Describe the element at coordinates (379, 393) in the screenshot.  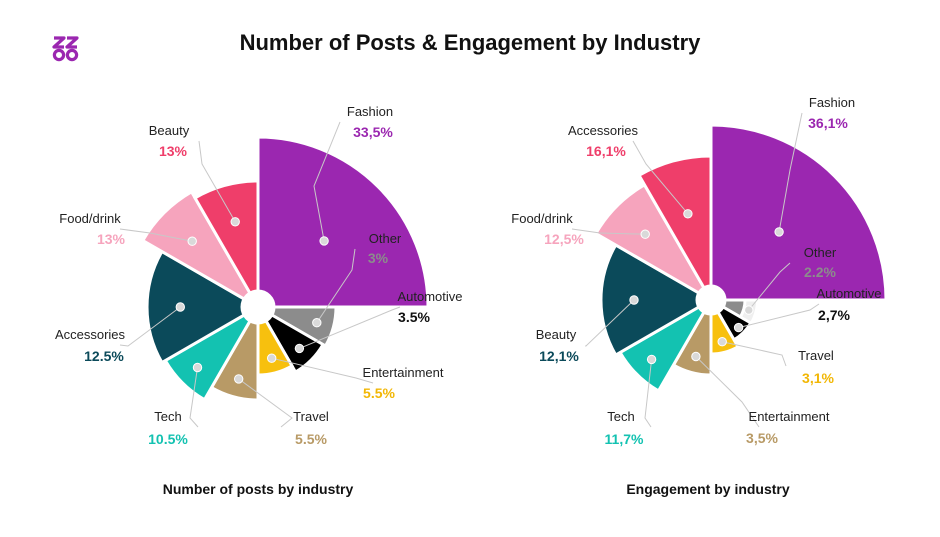
I see `slice-value-entertainment: 5.5%` at that location.